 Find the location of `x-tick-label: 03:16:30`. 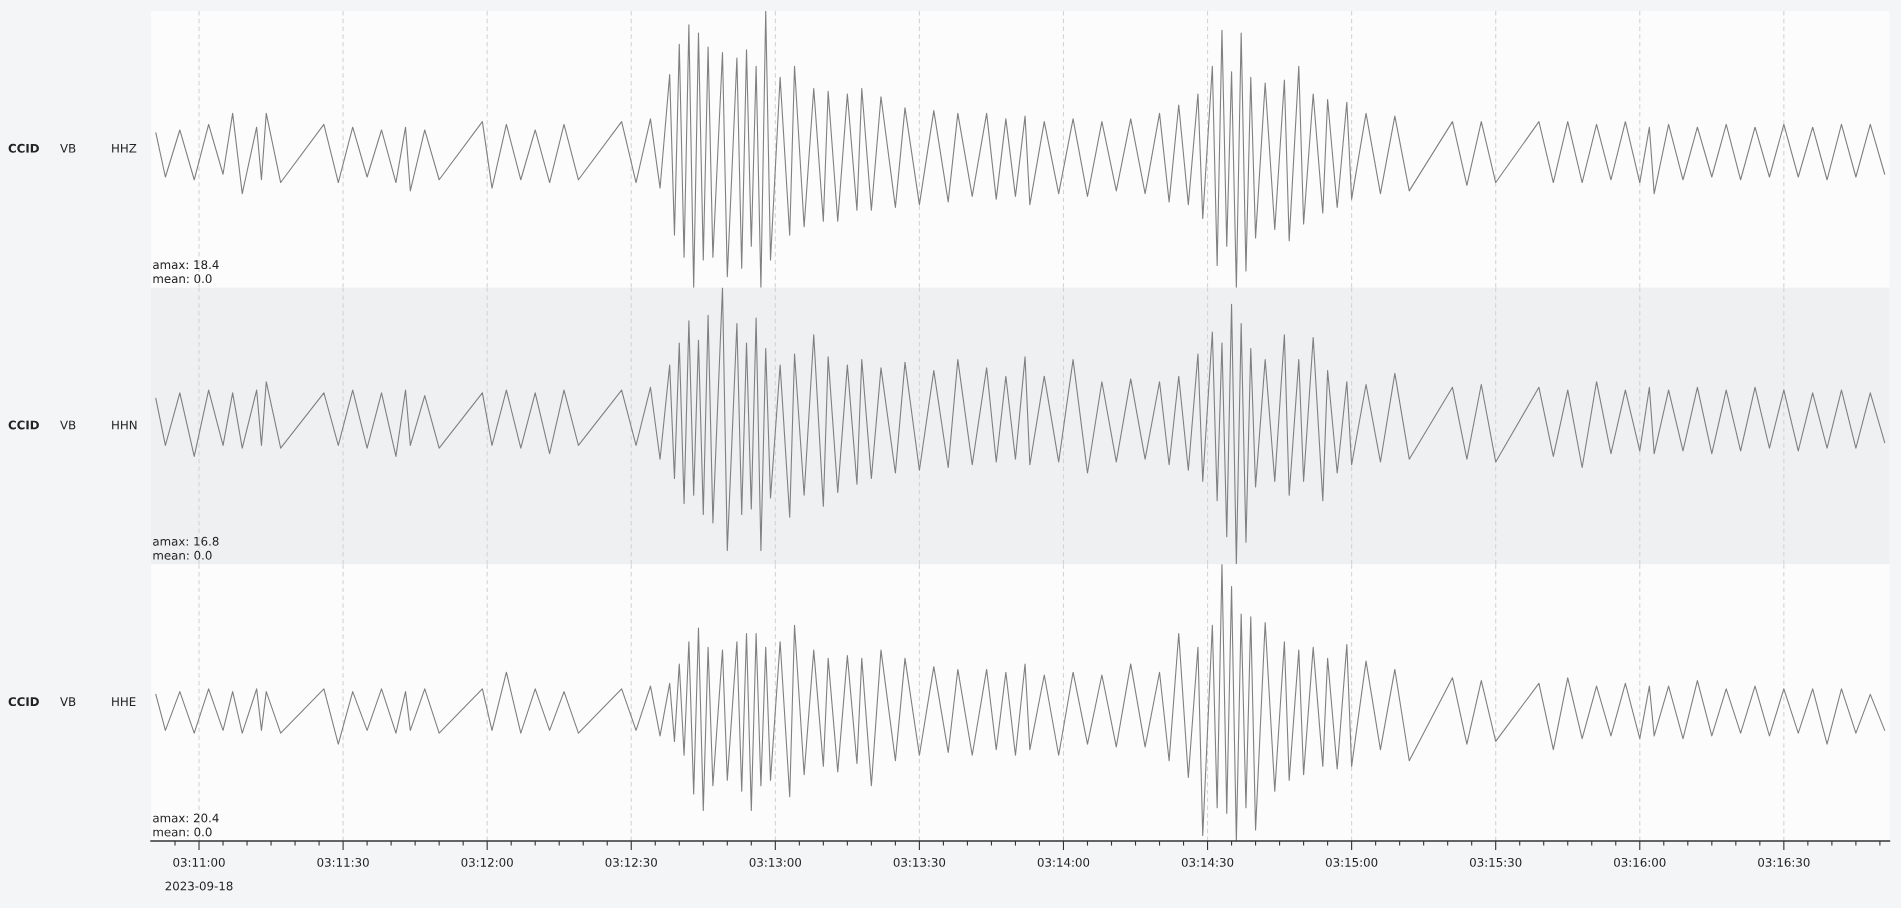

x-tick-label: 03:16:30 is located at coordinates (1784, 862).